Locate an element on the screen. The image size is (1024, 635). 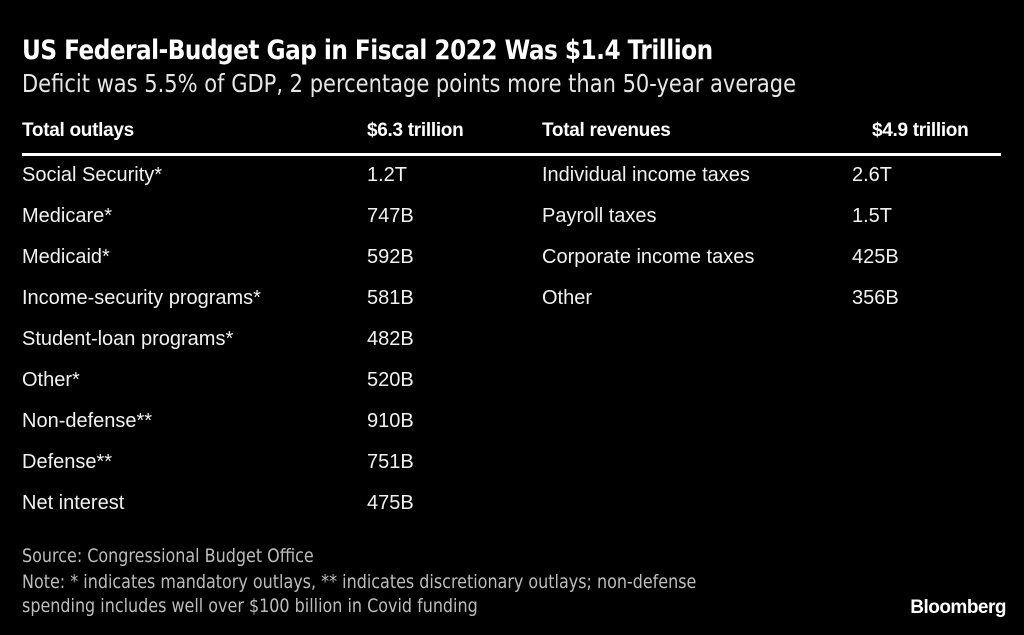
outlay-label: Social Security* is located at coordinates (92, 175).